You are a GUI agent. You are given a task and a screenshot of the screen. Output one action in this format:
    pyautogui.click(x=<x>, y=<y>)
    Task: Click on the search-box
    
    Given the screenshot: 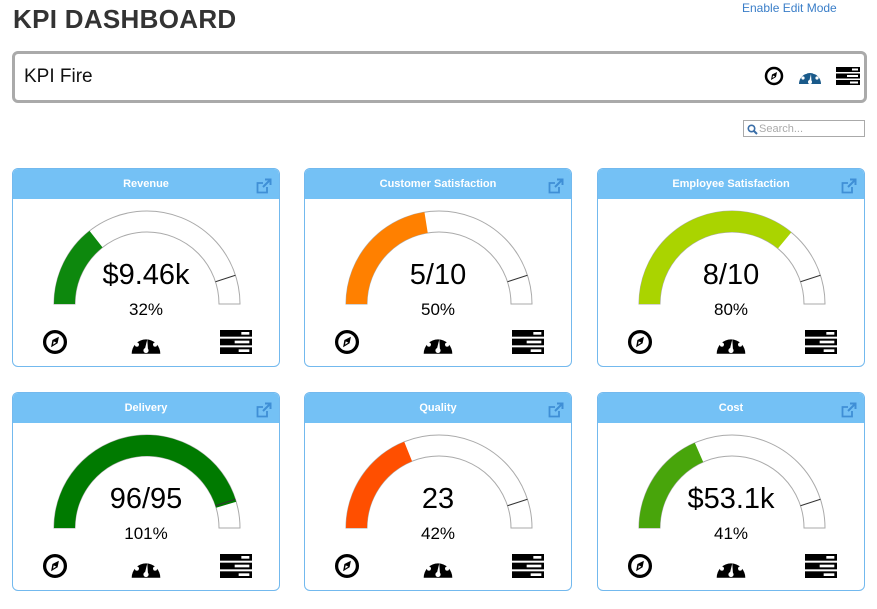 What is the action you would take?
    pyautogui.click(x=804, y=128)
    